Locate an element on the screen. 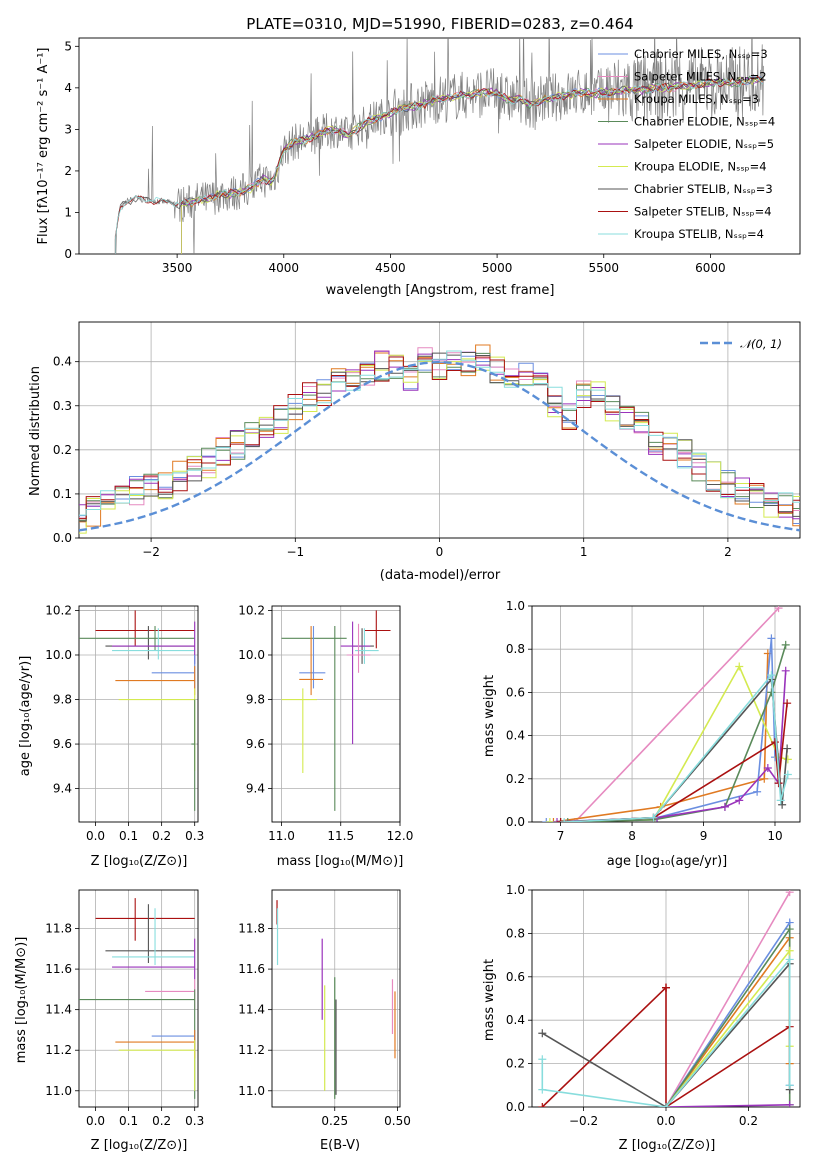  weight-line-kroupa_elodie is located at coordinates (728, 1027).